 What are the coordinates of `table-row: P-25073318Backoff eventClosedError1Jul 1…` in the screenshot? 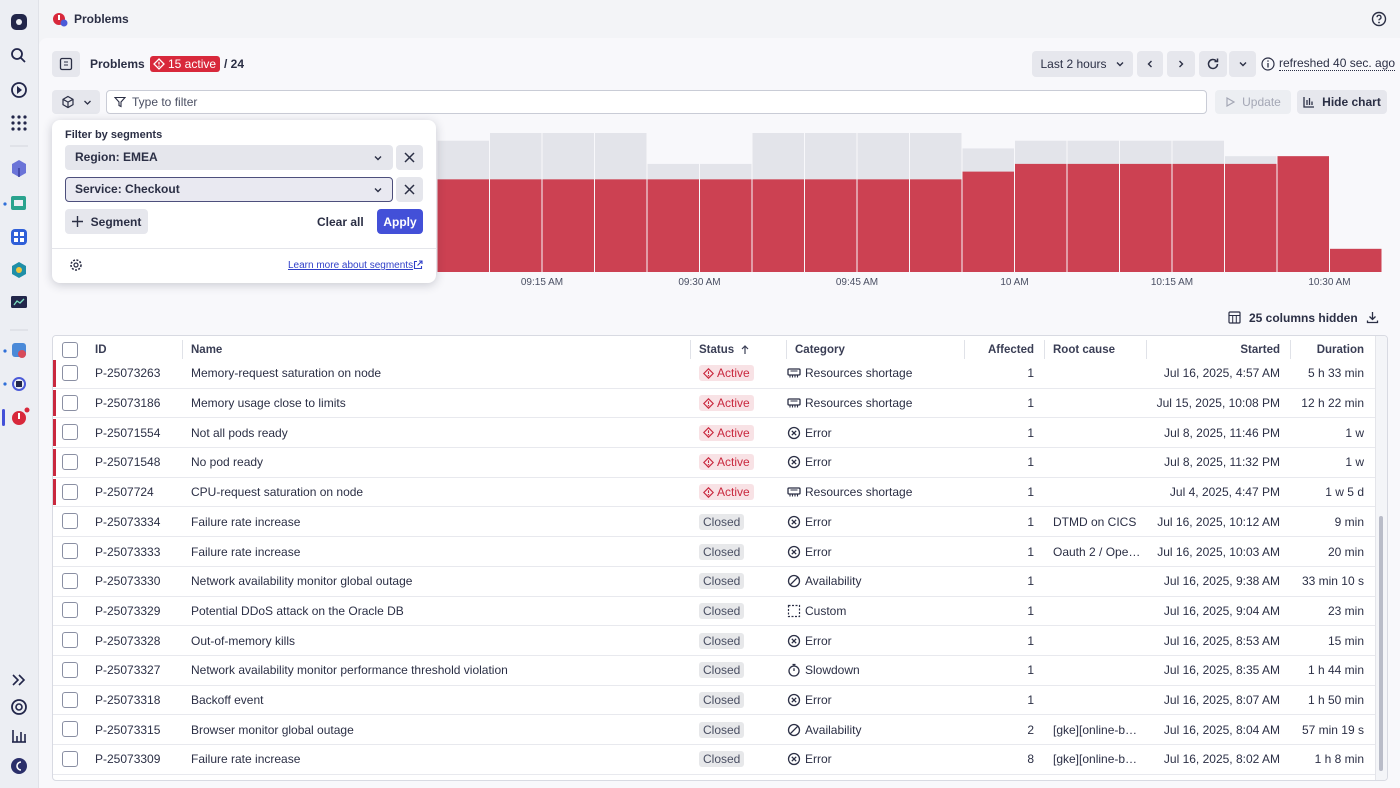 It's located at (714, 701).